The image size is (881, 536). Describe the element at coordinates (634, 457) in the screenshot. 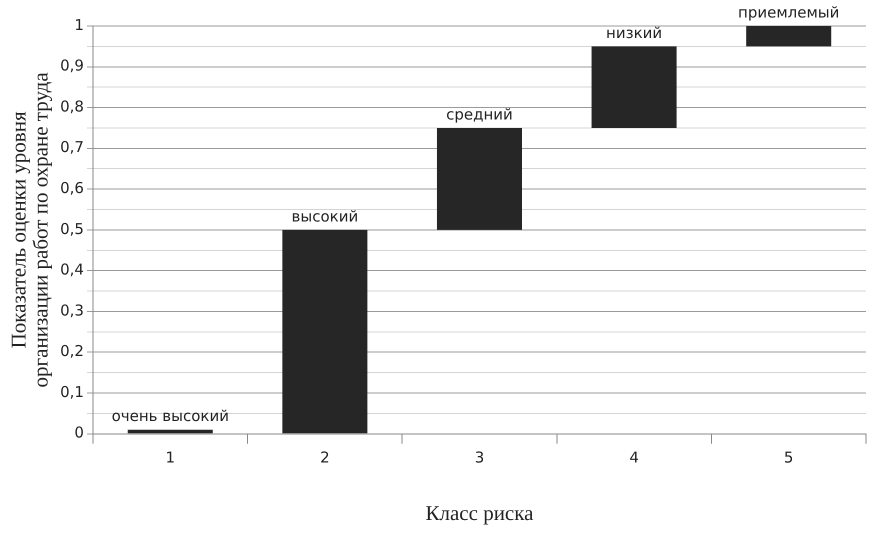

I see `x-tick-label: 4` at that location.